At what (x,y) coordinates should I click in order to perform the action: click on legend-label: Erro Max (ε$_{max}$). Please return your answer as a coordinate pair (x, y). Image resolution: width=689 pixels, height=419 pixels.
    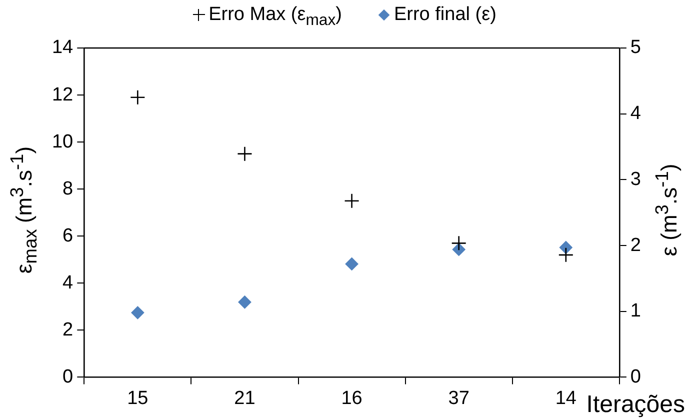
    Looking at the image, I should click on (275, 16).